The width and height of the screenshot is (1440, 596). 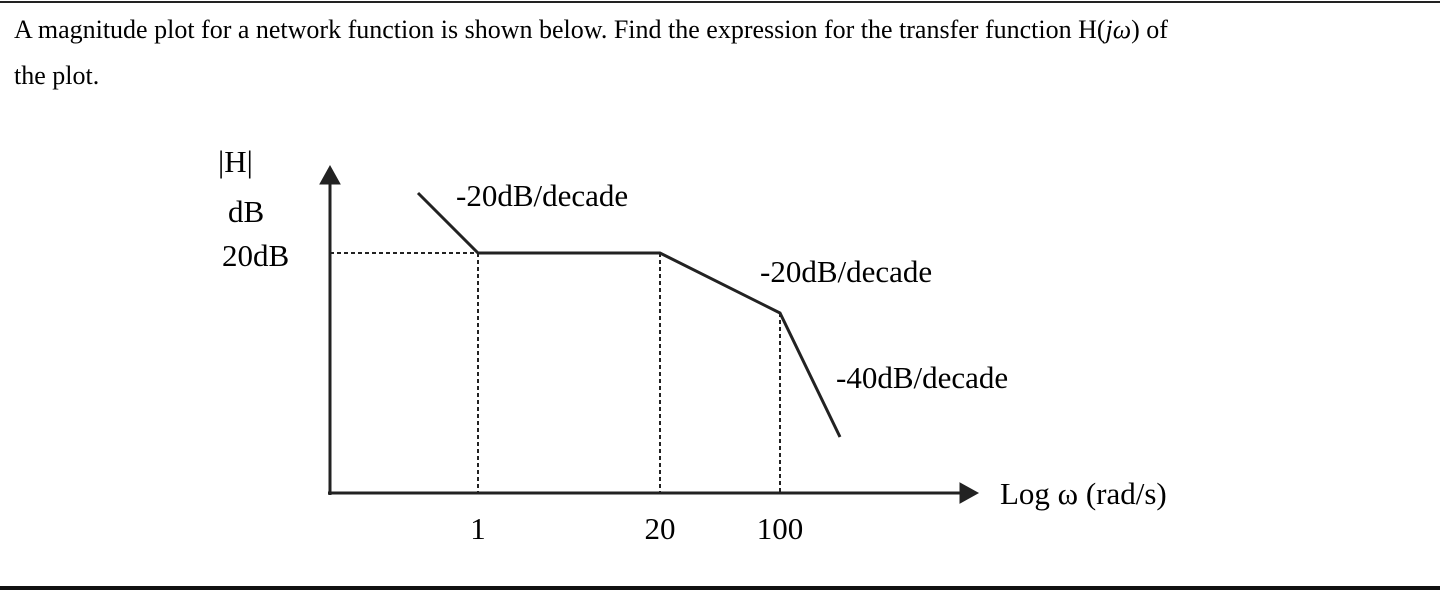 I want to click on x-axis-label: Log ω (rad/s), so click(x=1083, y=493).